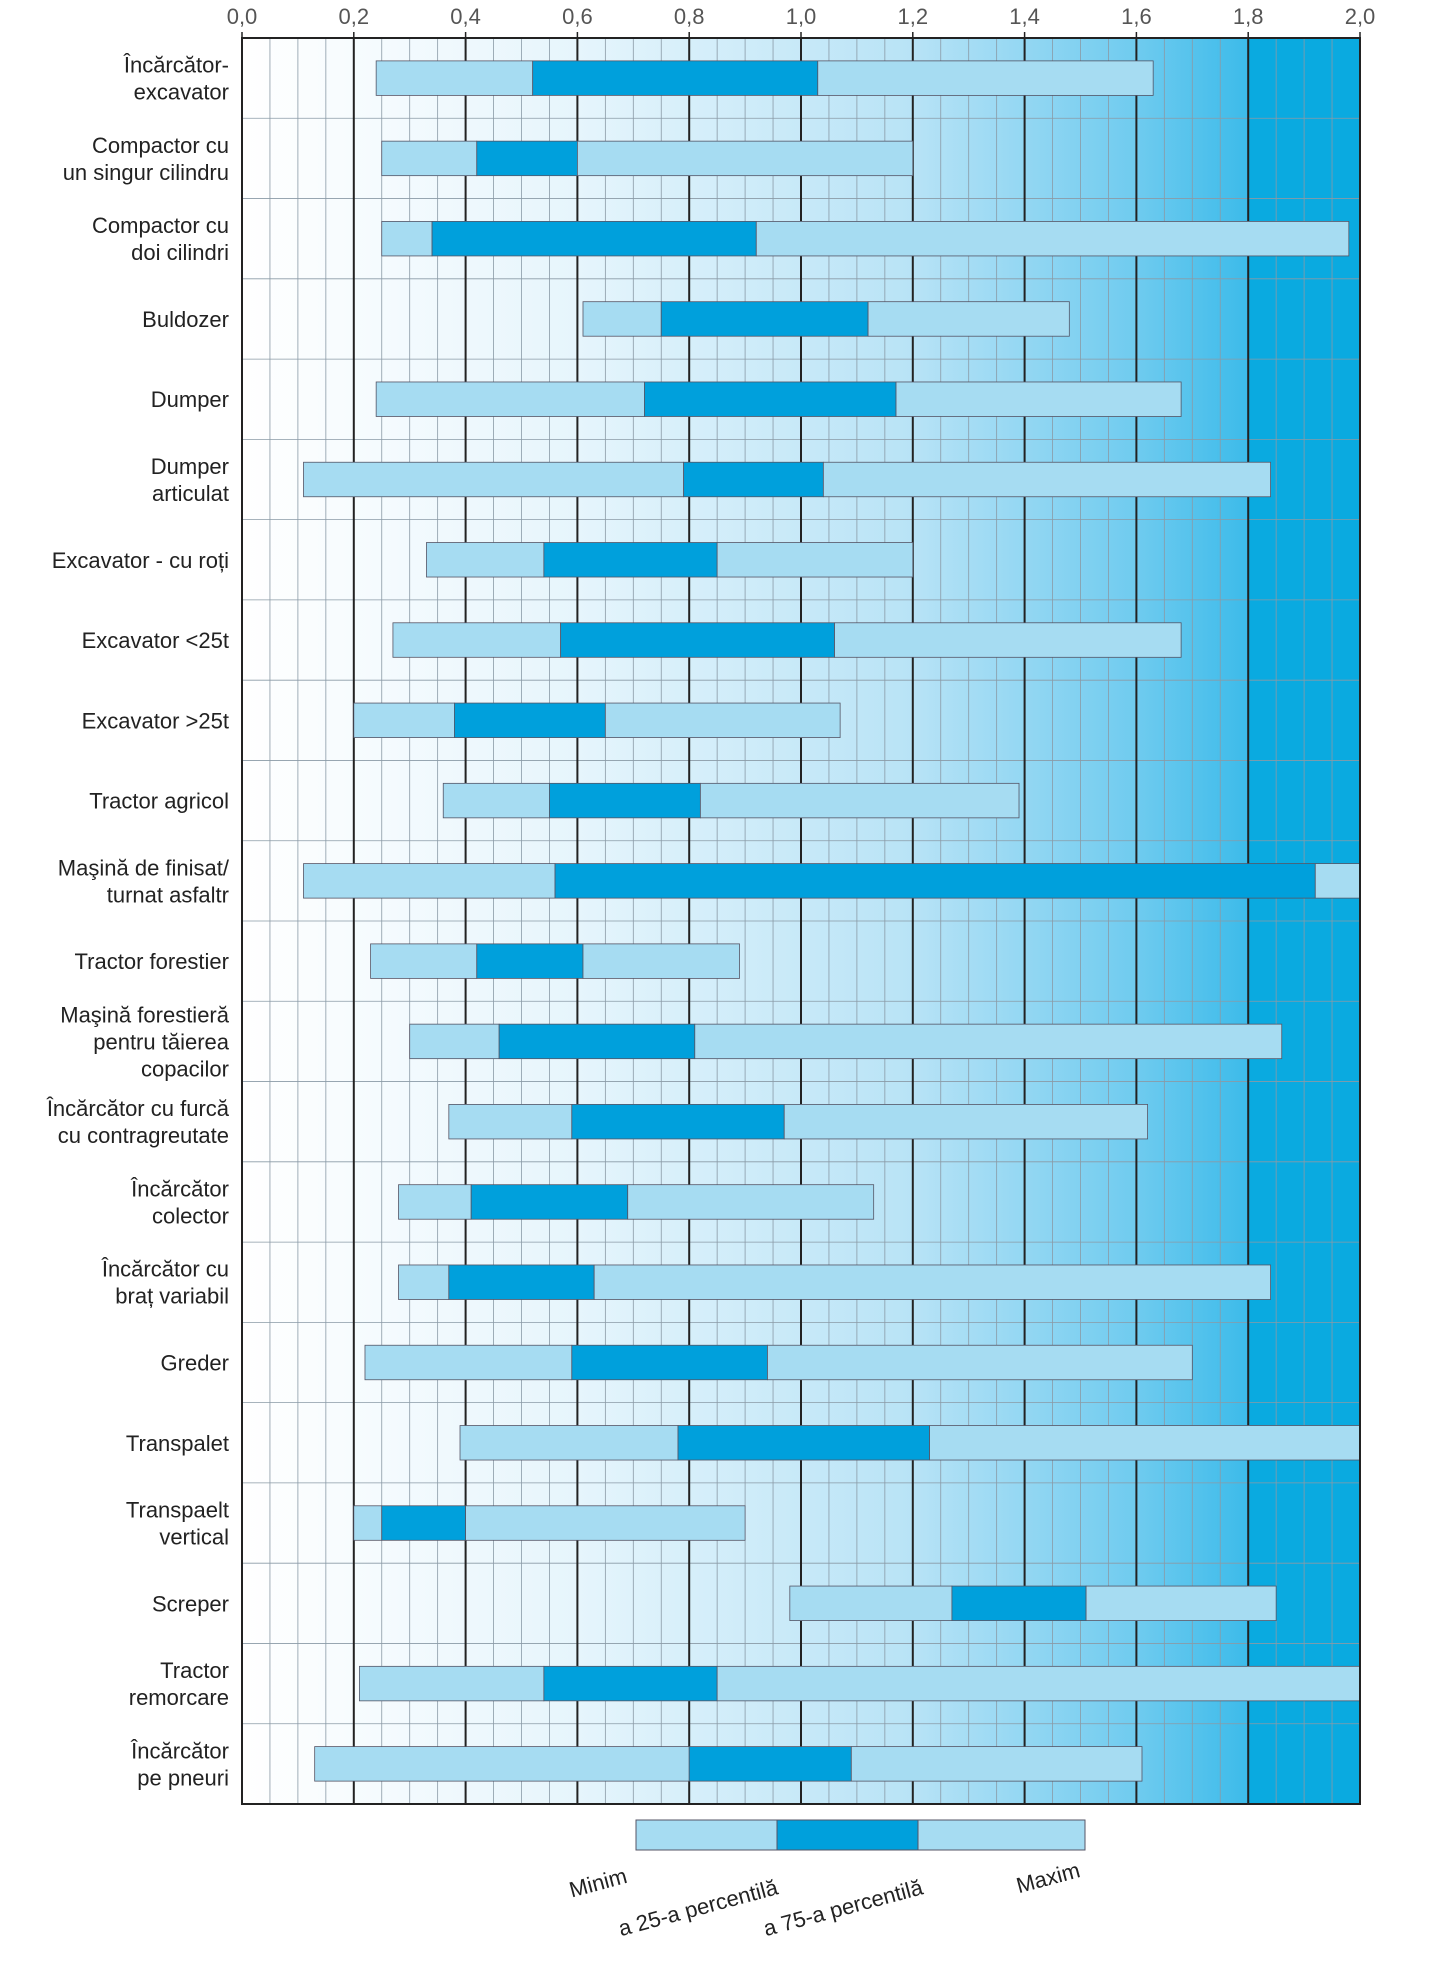 This screenshot has width=1454, height=1977. Describe the element at coordinates (165, 1269) in the screenshot. I see `category-label-line: Încărcător cu` at that location.